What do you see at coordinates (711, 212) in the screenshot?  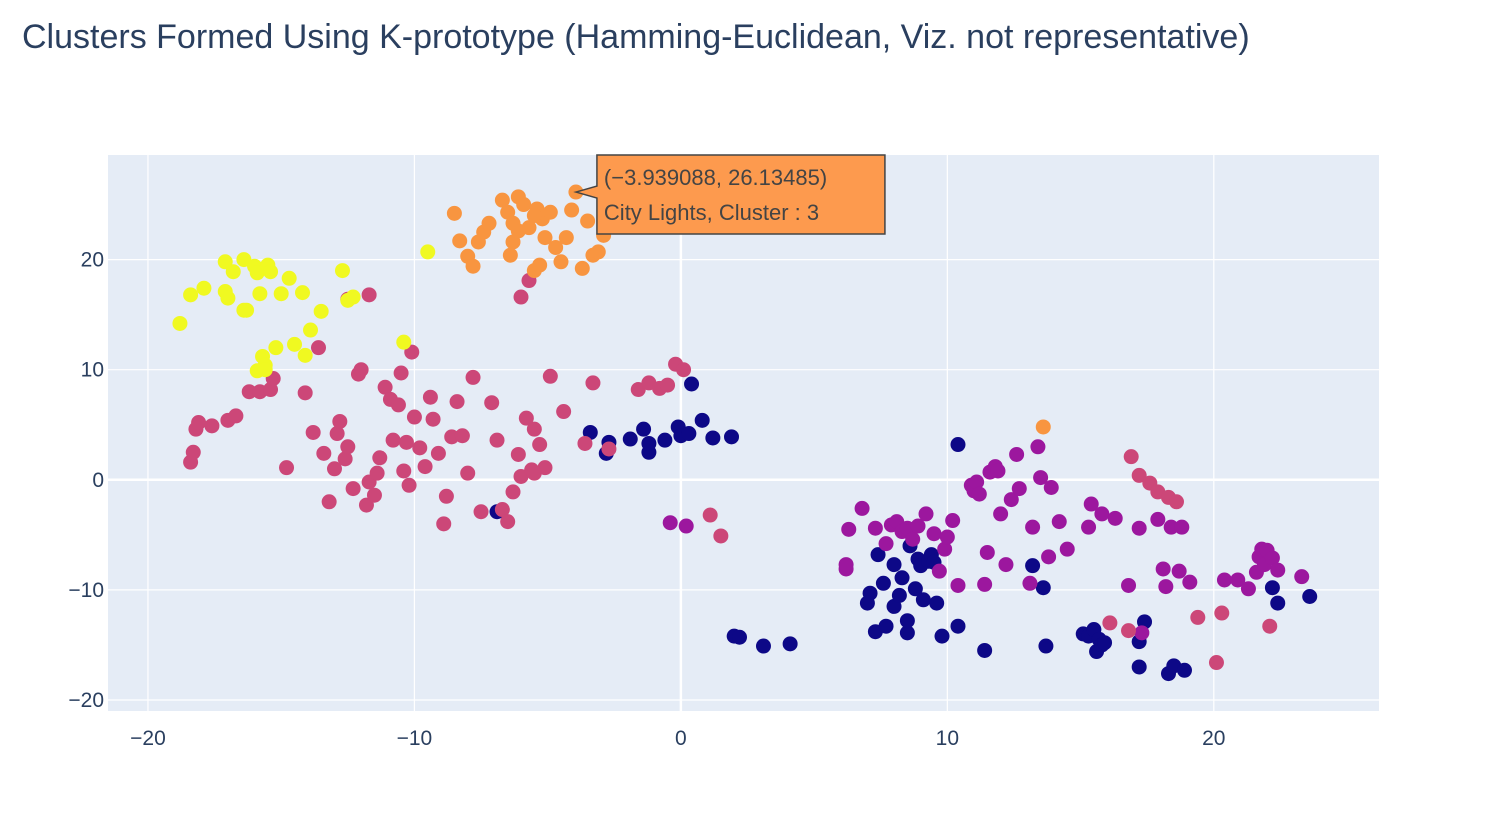 I see `tooltip-label: City Lights, Cluster : 3` at bounding box center [711, 212].